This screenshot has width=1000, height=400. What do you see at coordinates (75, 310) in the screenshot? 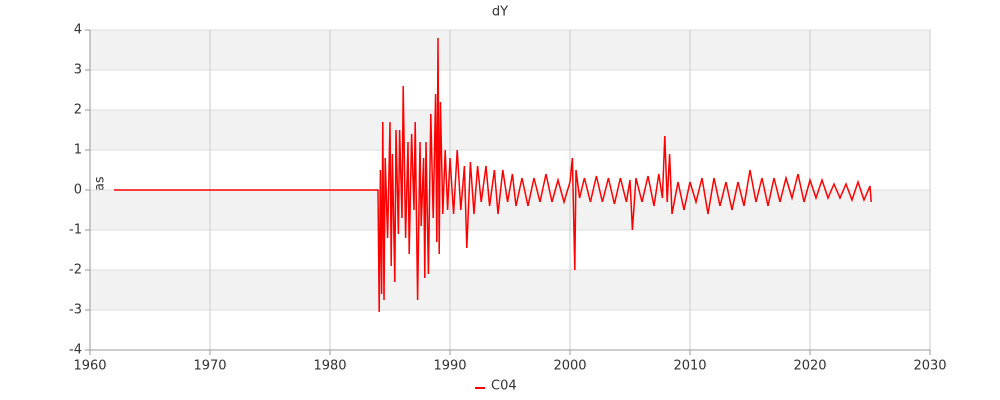
I see `y-tick-label: -3` at bounding box center [75, 310].